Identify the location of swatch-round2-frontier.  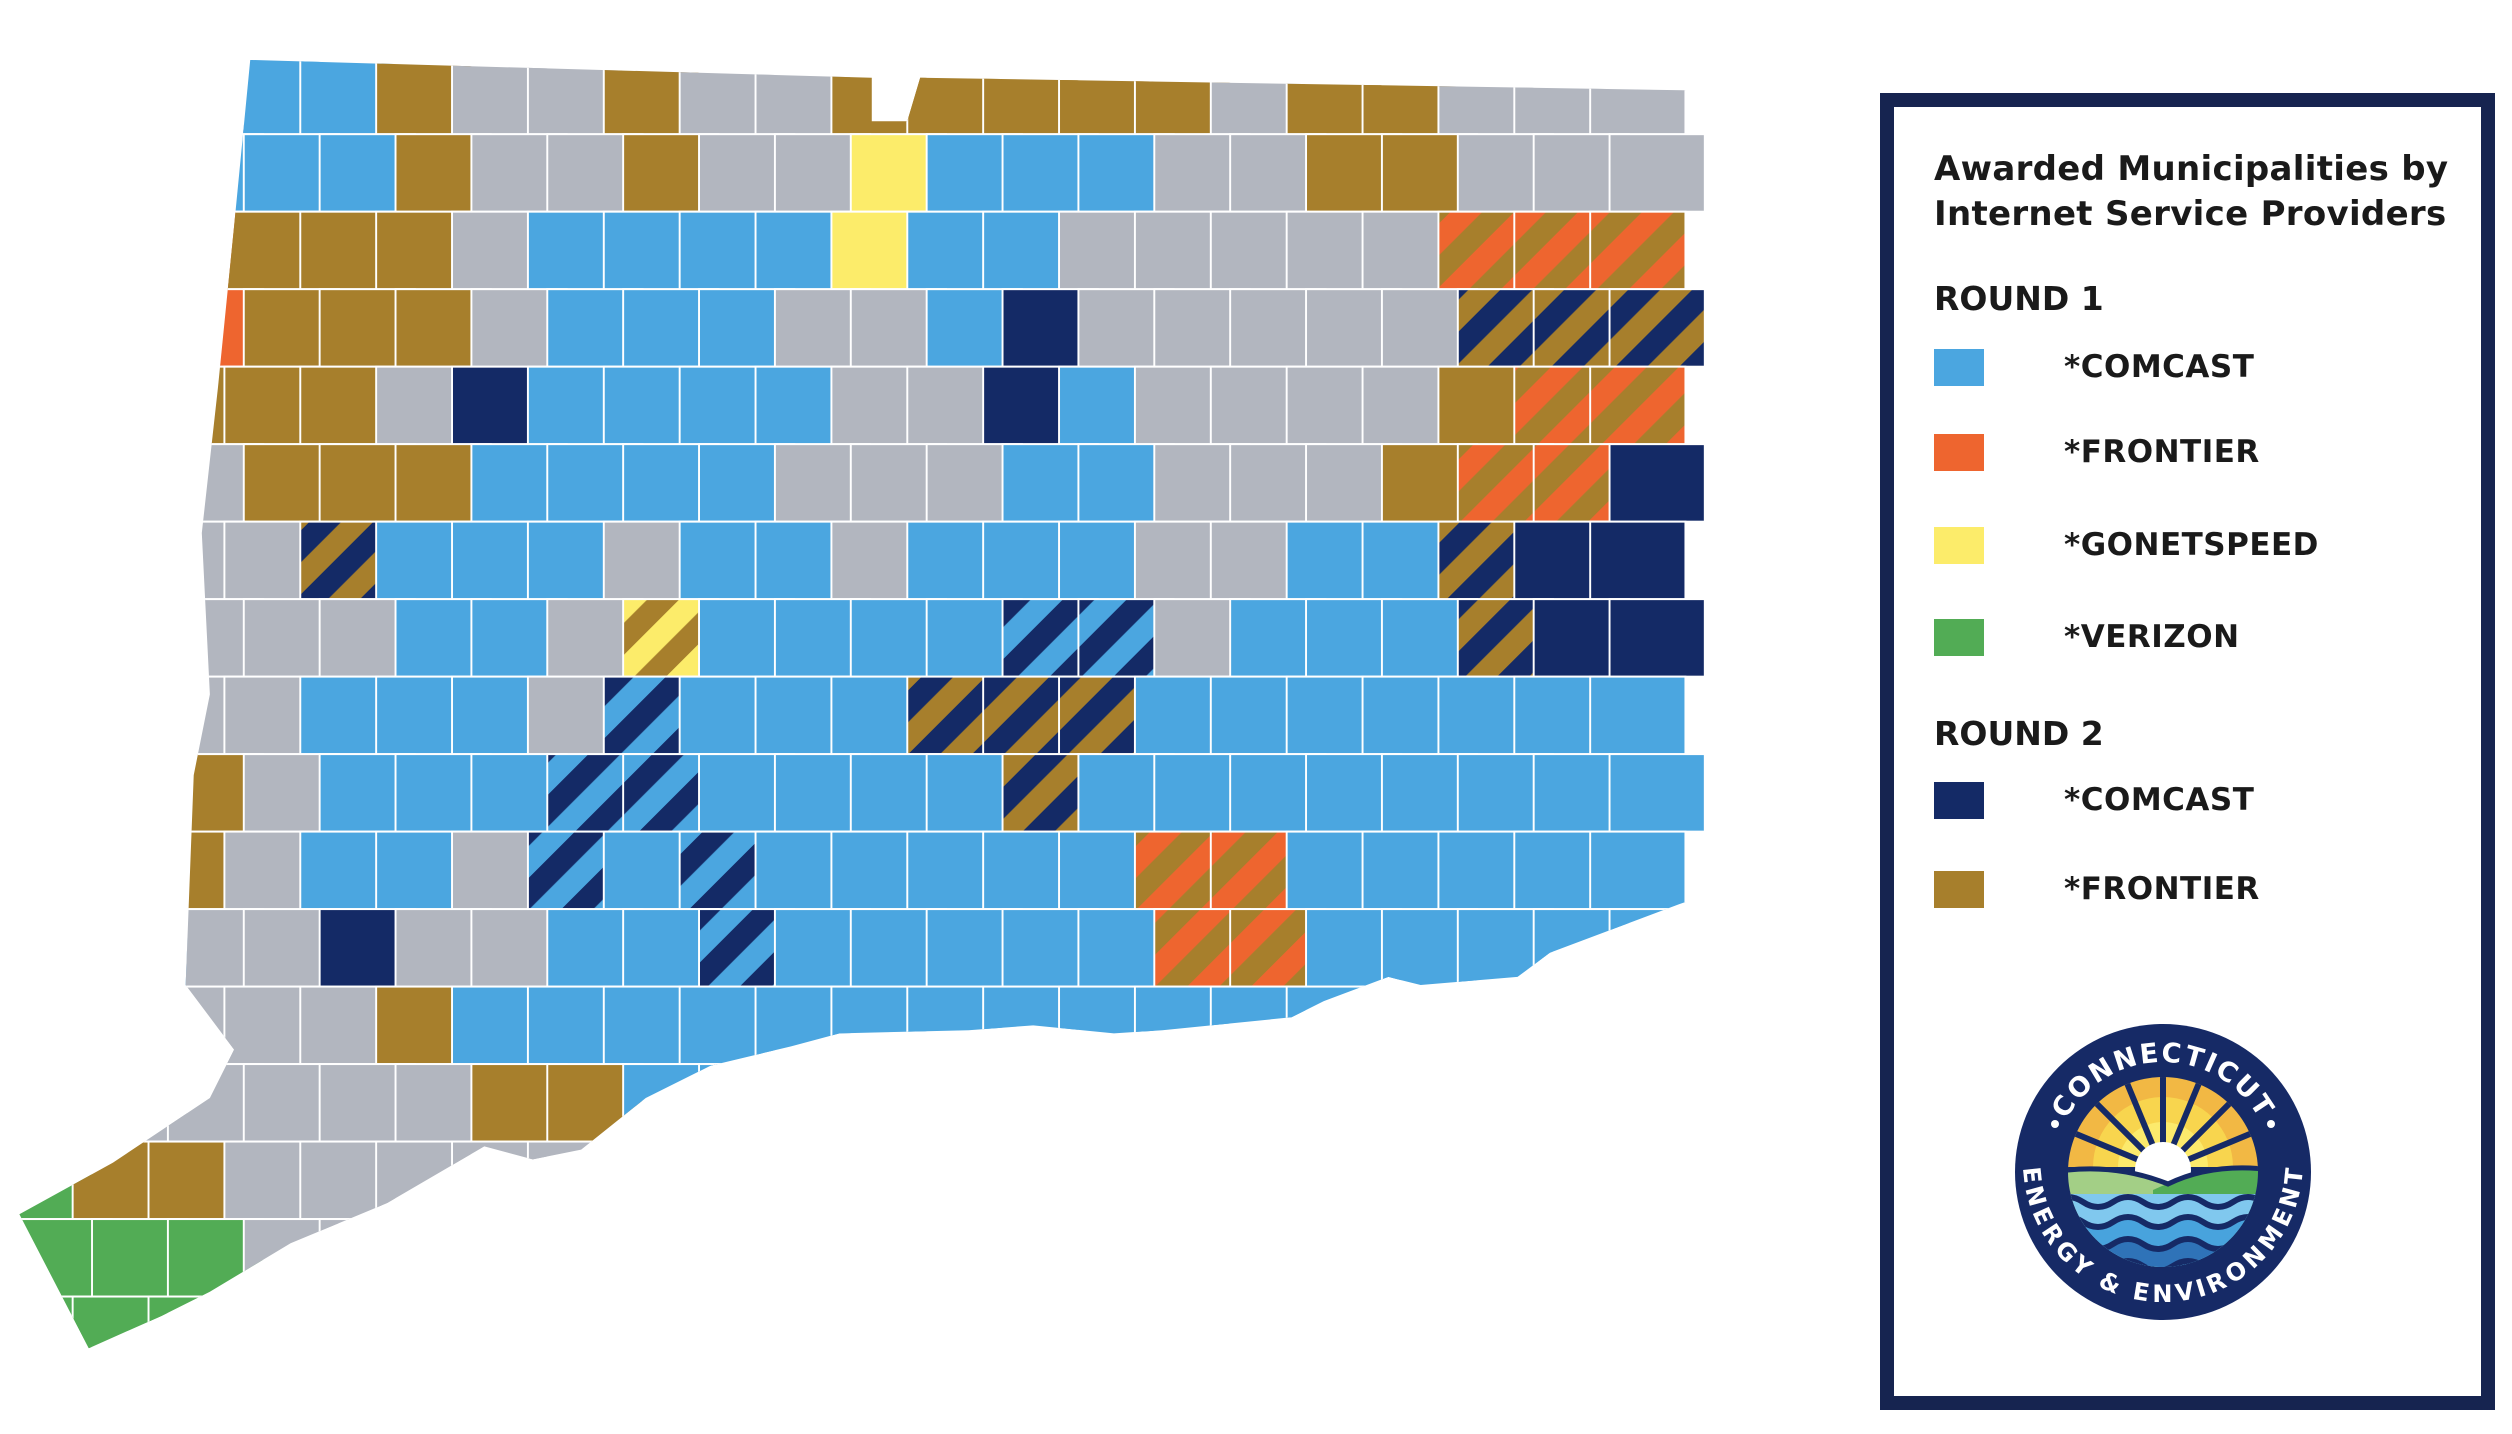
(1959, 889).